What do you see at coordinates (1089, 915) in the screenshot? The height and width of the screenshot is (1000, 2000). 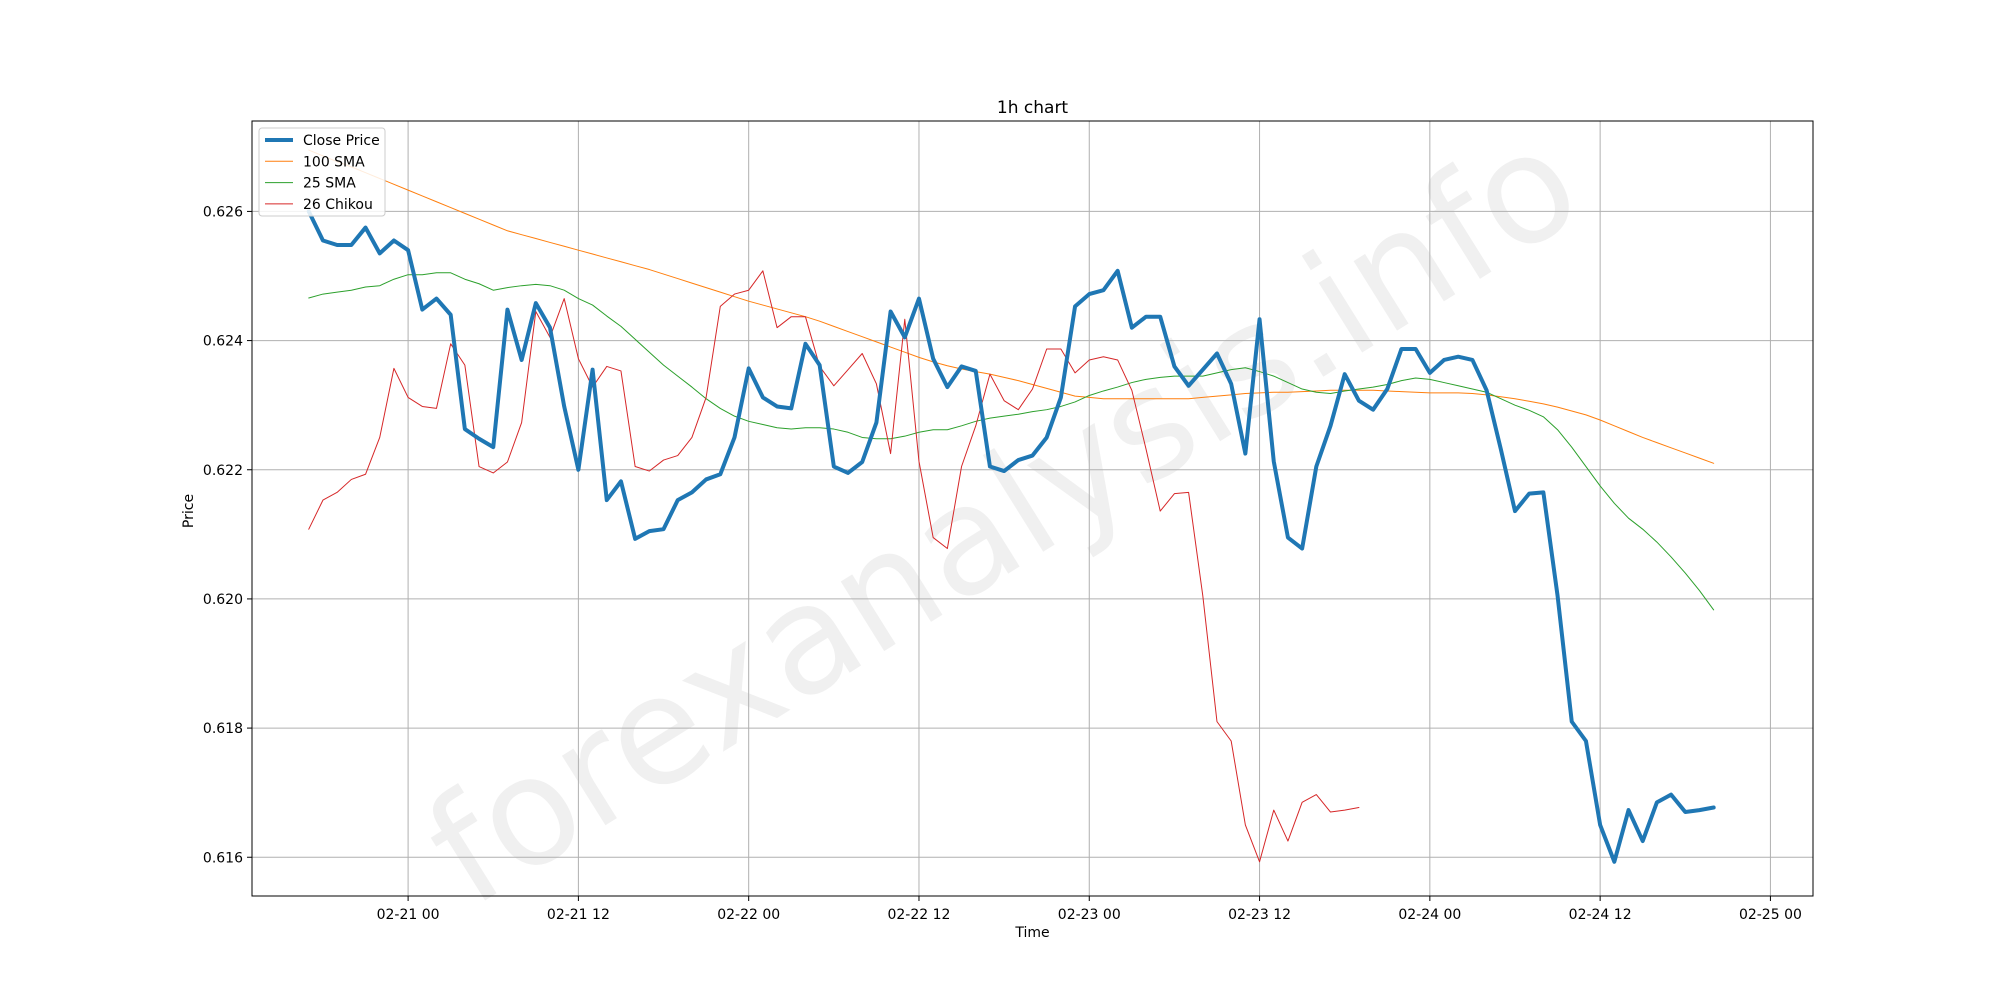 I see `x-tick-label: 02-23 00` at bounding box center [1089, 915].